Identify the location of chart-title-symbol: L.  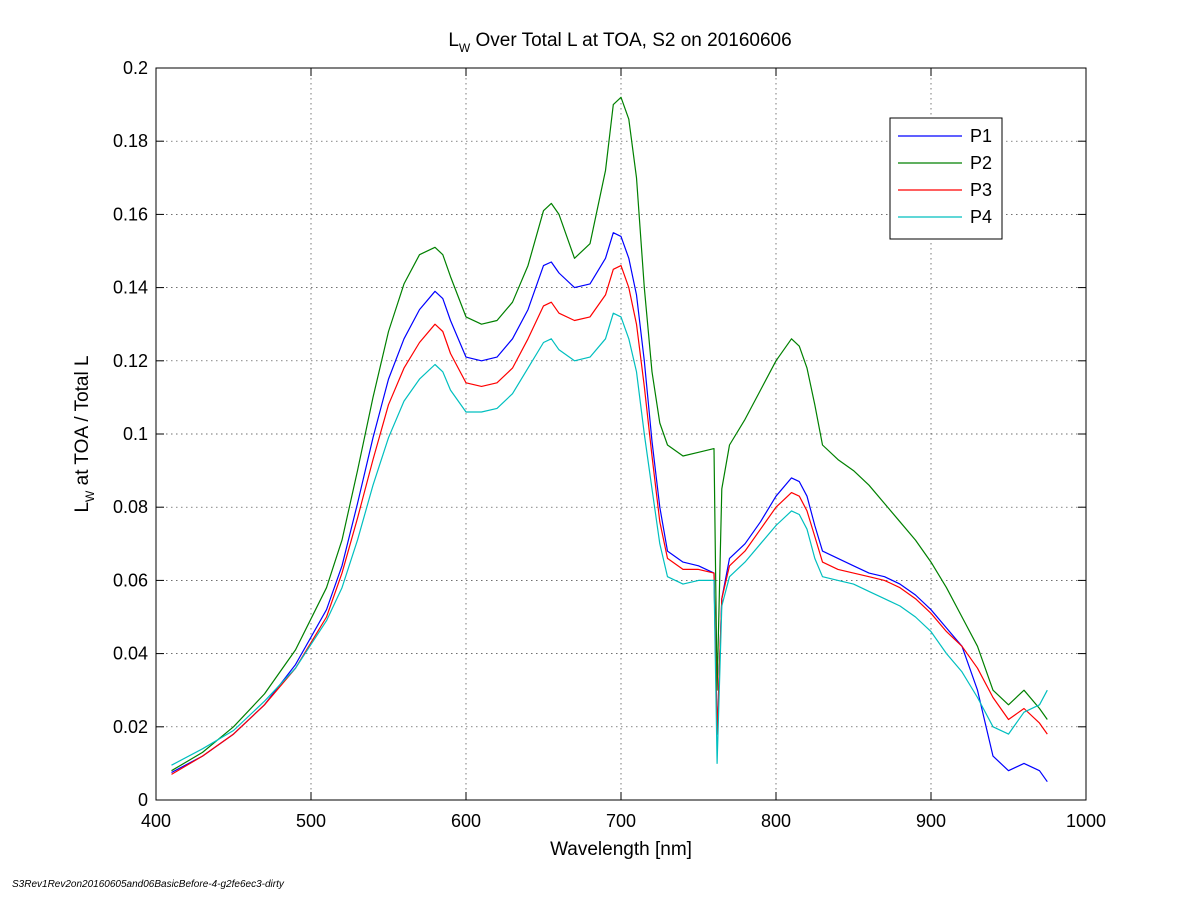
(453, 40).